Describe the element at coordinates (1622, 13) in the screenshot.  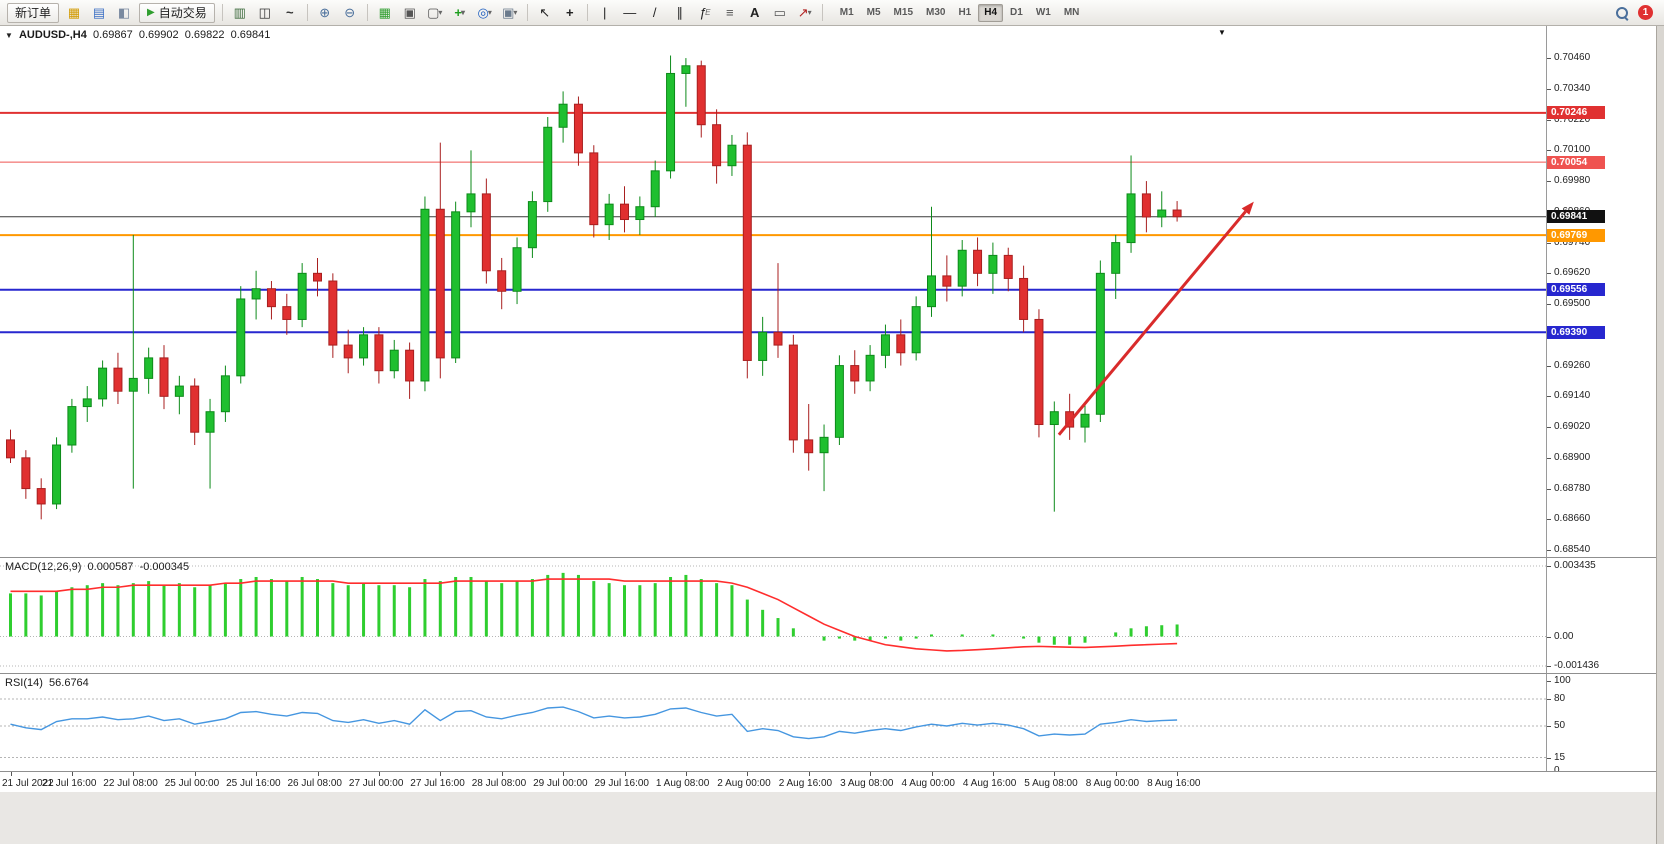
I see `search-icon` at that location.